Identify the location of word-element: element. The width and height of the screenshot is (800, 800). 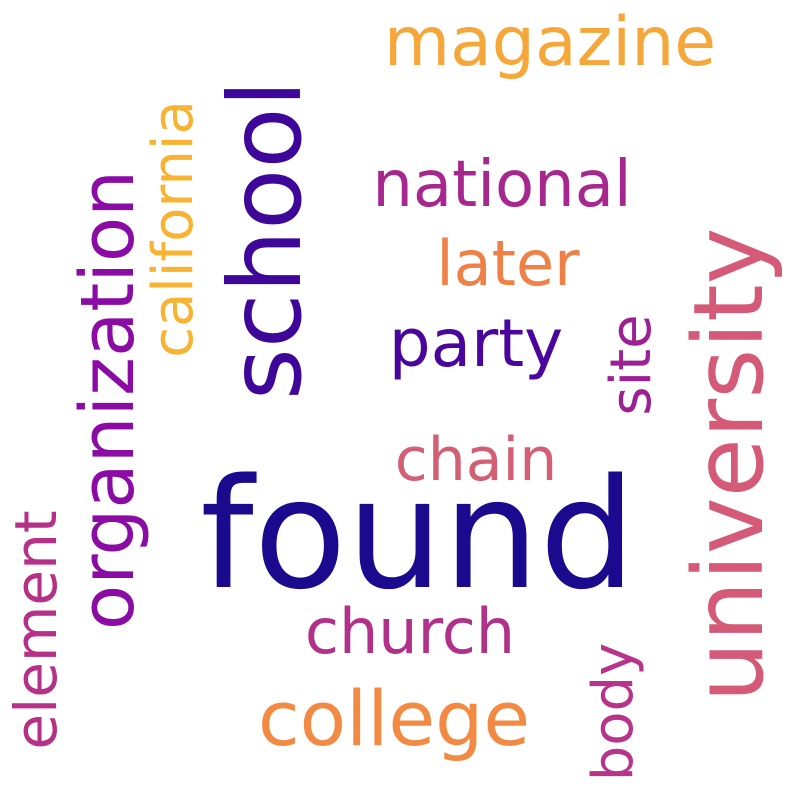
(36, 630).